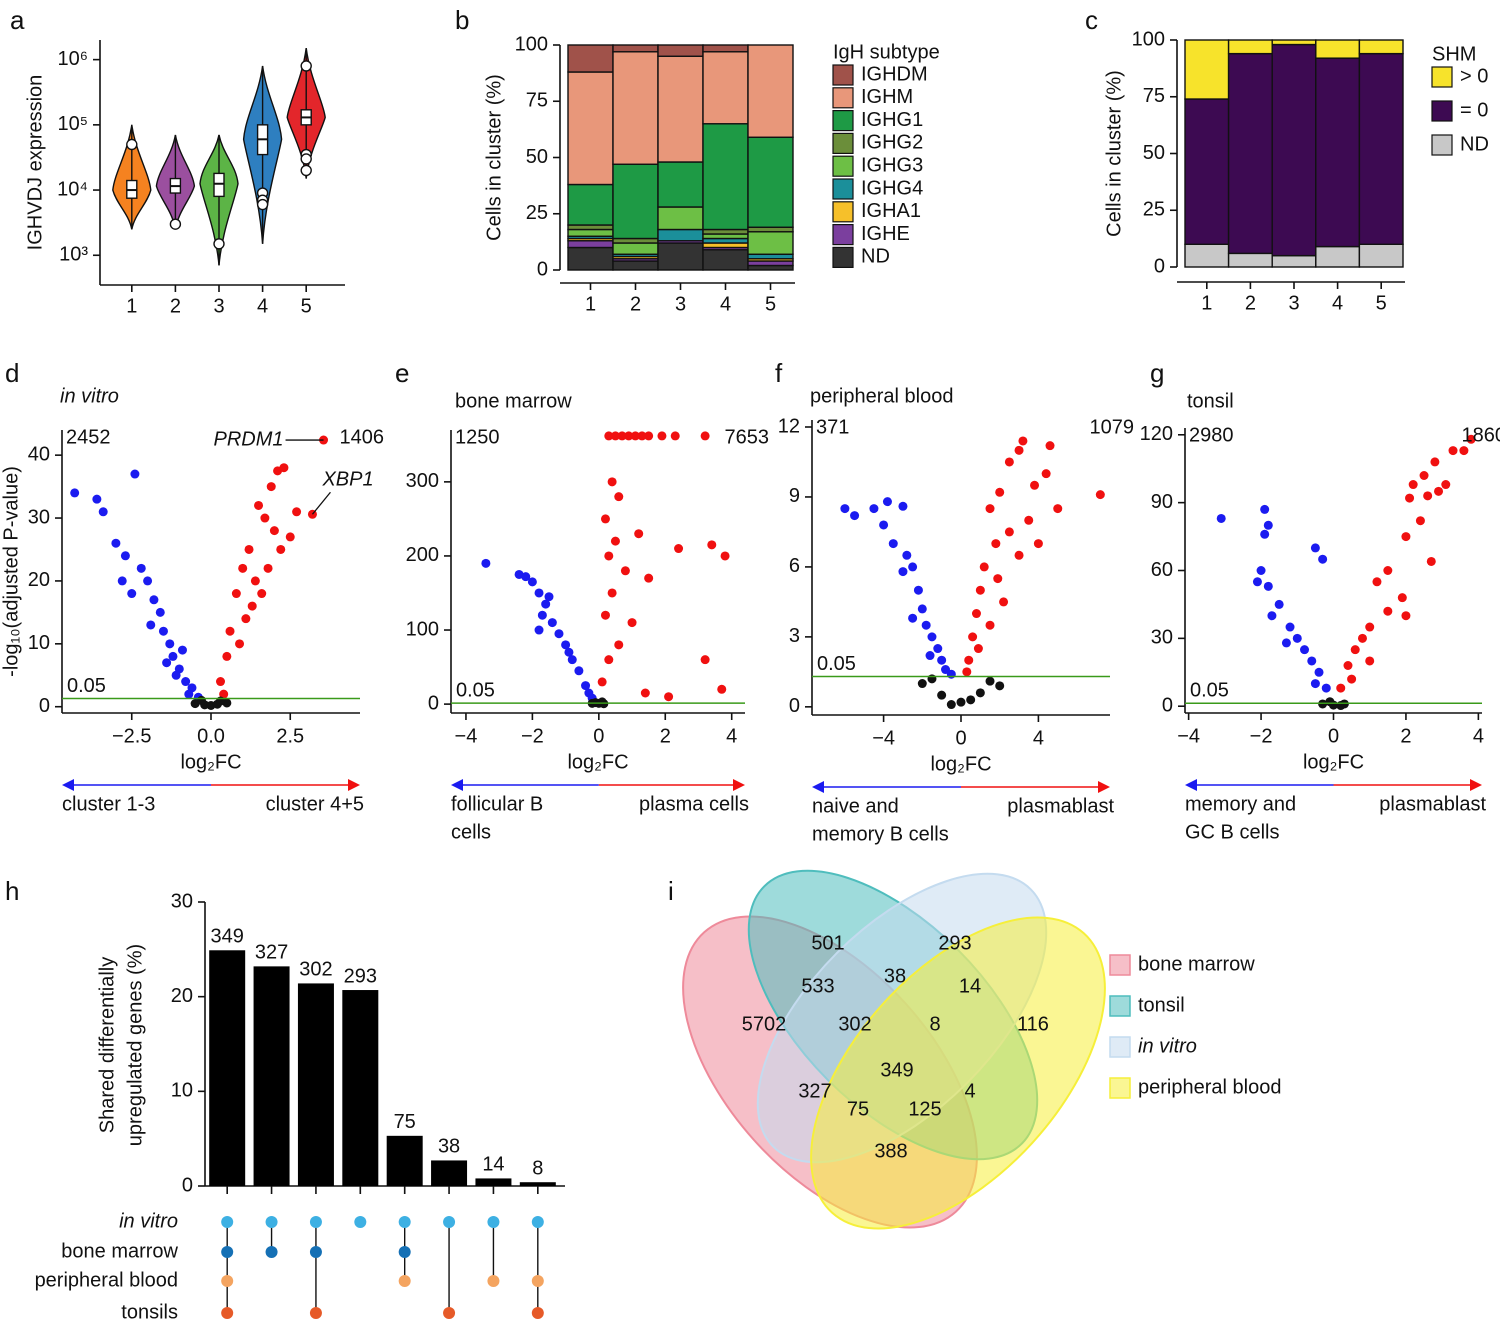  I want to click on panel-letter: h, so click(12, 891).